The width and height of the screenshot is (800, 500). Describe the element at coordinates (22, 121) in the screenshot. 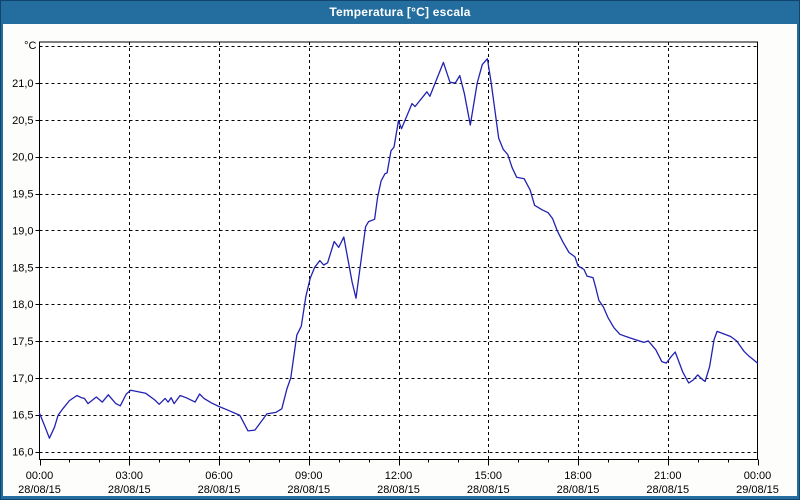

I see `y-tick-label: 20,5` at that location.